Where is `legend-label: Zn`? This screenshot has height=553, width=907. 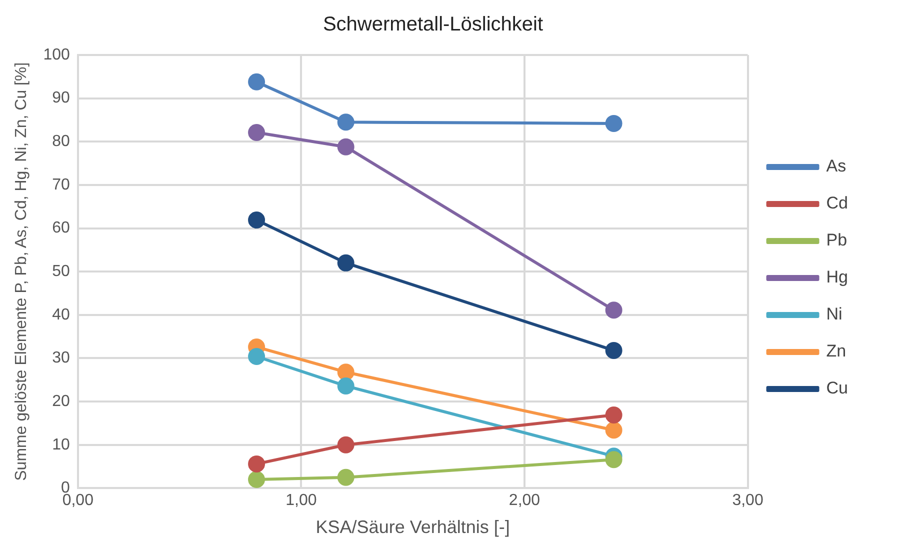
legend-label: Zn is located at coordinates (836, 351).